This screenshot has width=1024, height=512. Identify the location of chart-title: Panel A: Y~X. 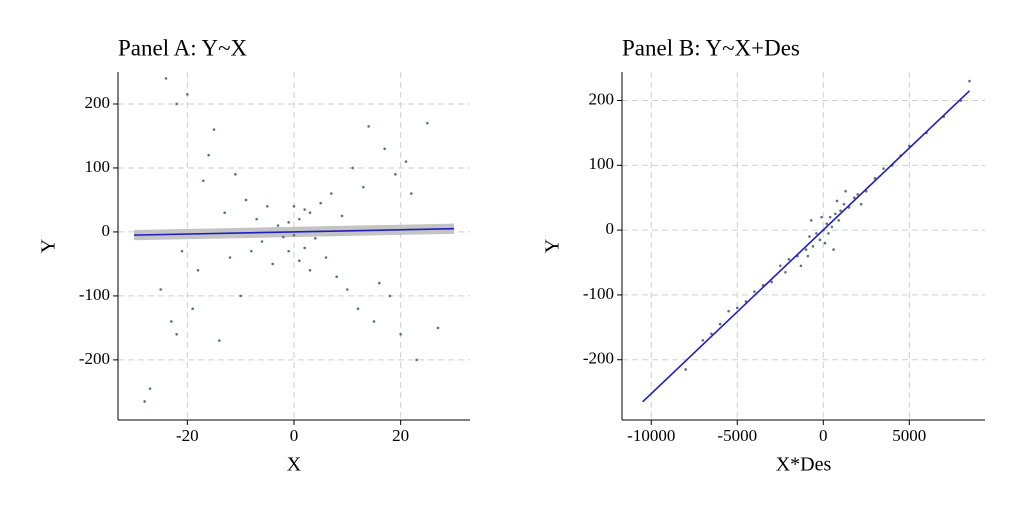
(183, 47).